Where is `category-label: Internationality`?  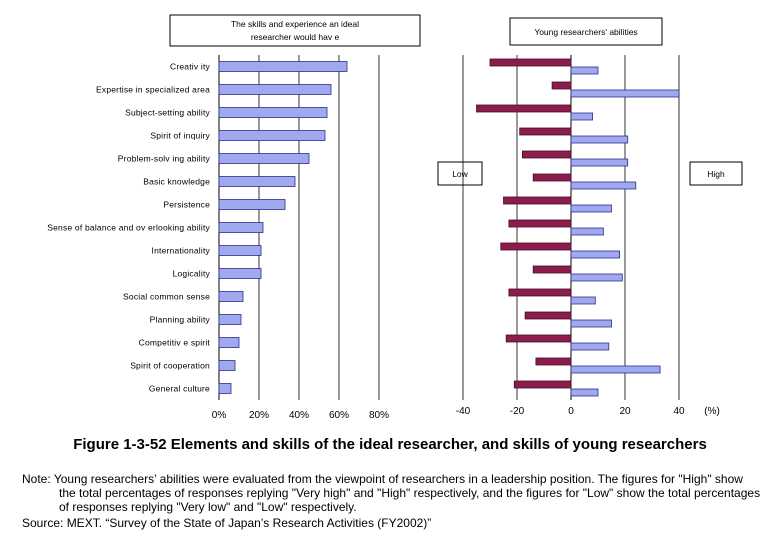 category-label: Internationality is located at coordinates (181, 251).